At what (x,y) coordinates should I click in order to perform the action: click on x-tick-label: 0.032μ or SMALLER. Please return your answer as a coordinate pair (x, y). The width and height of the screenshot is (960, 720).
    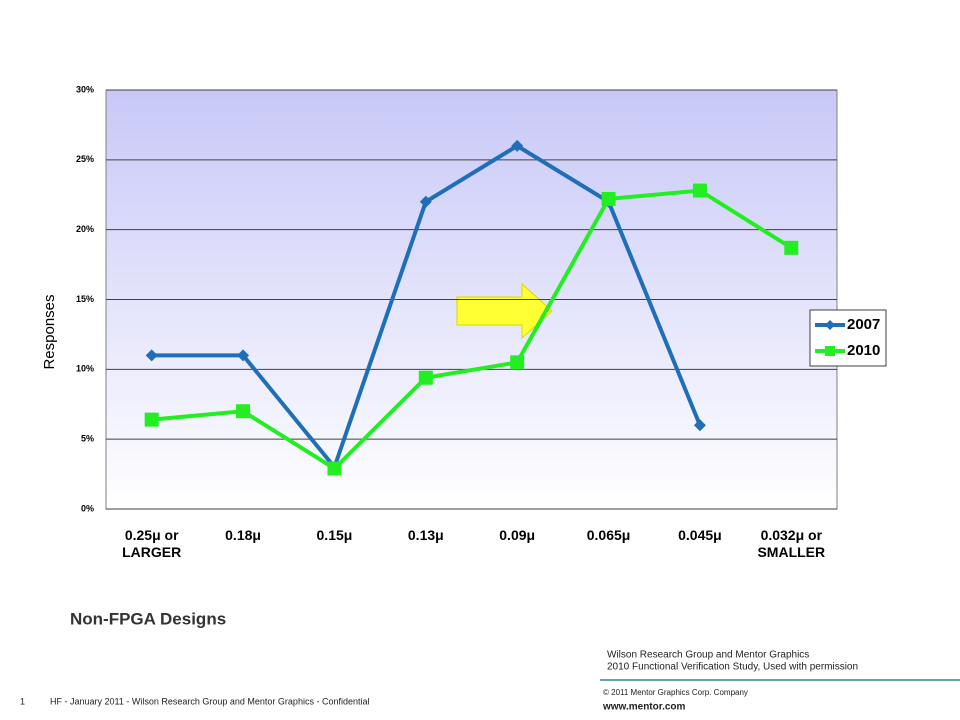
    Looking at the image, I should click on (791, 543).